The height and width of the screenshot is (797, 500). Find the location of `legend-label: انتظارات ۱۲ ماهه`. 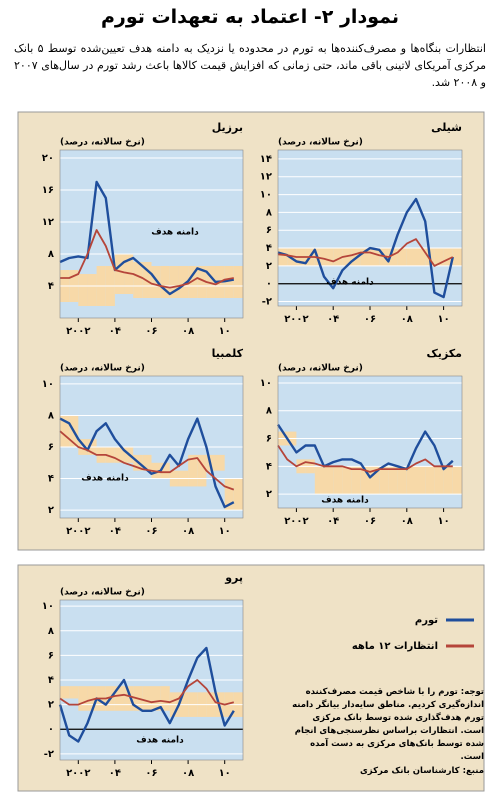

legend-label: انتظارات ۱۲ ماهه is located at coordinates (395, 646).